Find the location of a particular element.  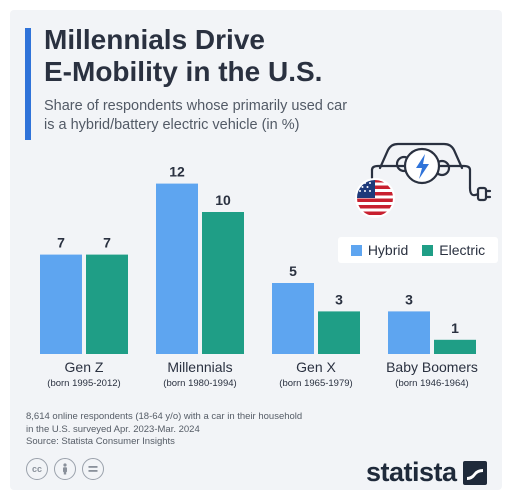

legend-swatch-electric is located at coordinates (428, 250).